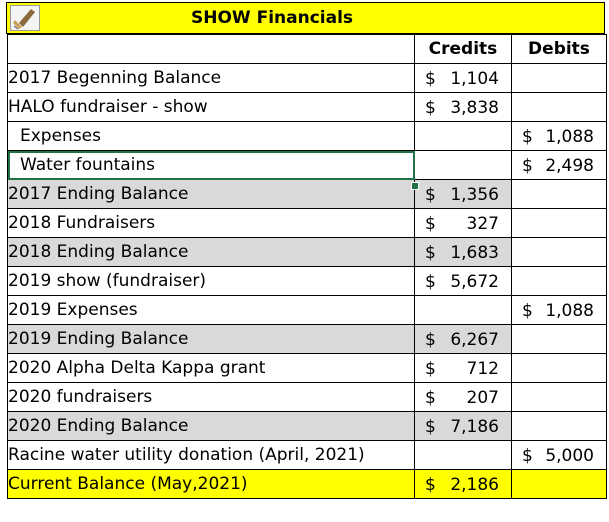 Image resolution: width=609 pixels, height=522 pixels. I want to click on debit-cell: $5,000, so click(559, 455).